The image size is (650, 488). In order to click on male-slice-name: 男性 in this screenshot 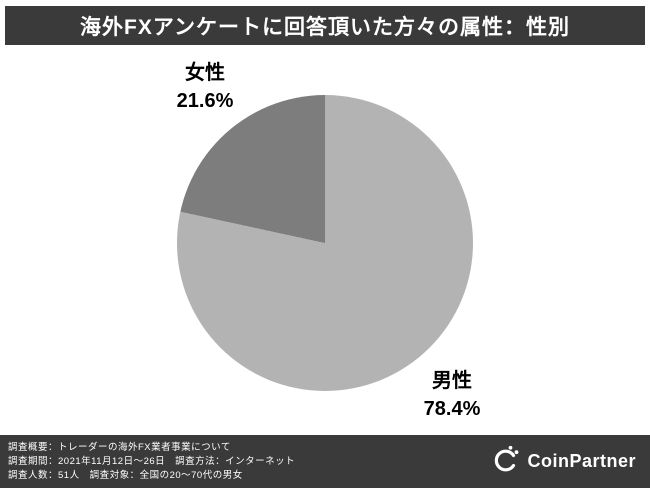, I will do `click(452, 381)`.